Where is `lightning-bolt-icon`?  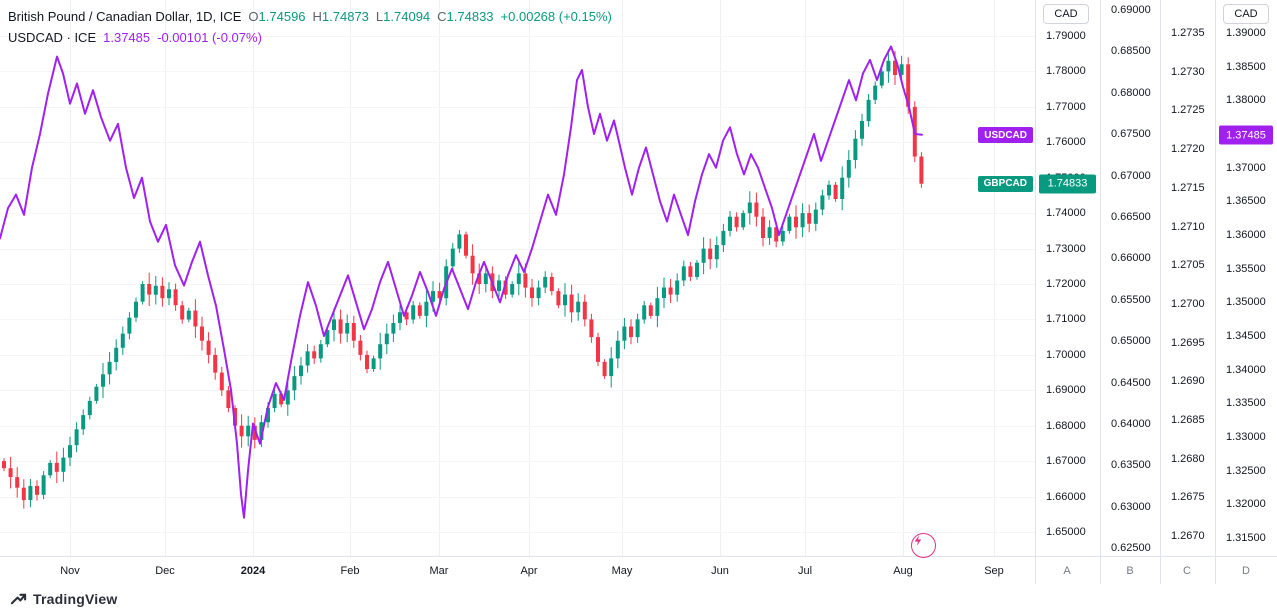
lightning-bolt-icon is located at coordinates (918, 540).